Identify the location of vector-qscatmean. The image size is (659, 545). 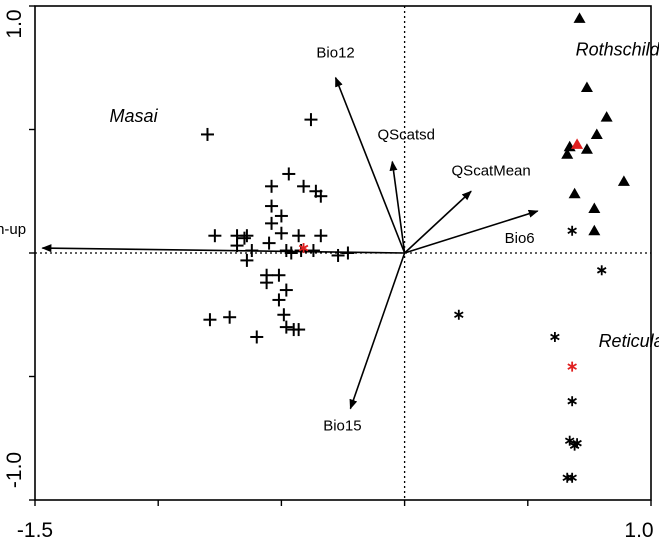
(438, 222).